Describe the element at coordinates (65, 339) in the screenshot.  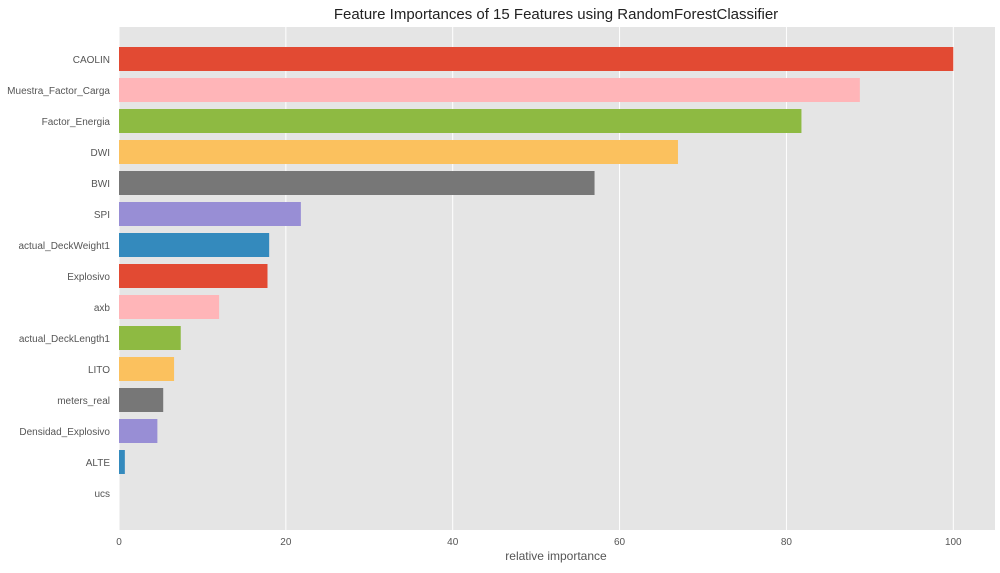
I see `category-label: actual_DeckLength1` at that location.